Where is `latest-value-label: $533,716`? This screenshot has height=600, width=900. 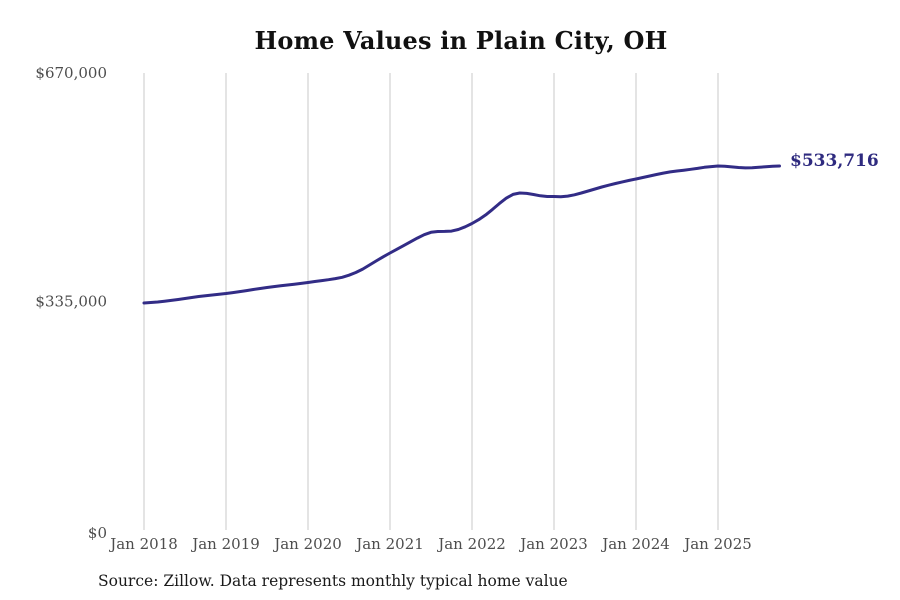 latest-value-label: $533,716 is located at coordinates (834, 161).